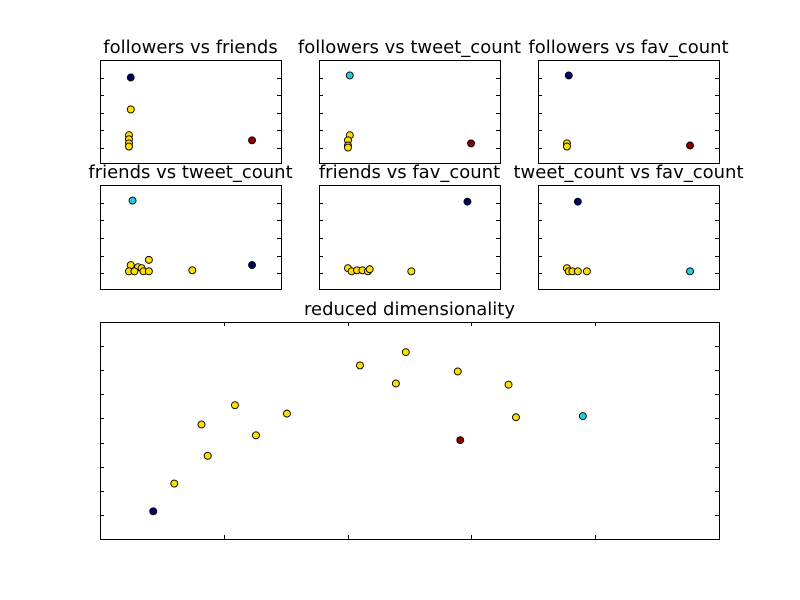 This screenshot has height=600, width=800. I want to click on plot-title: friends vs tweet_count, so click(190, 172).